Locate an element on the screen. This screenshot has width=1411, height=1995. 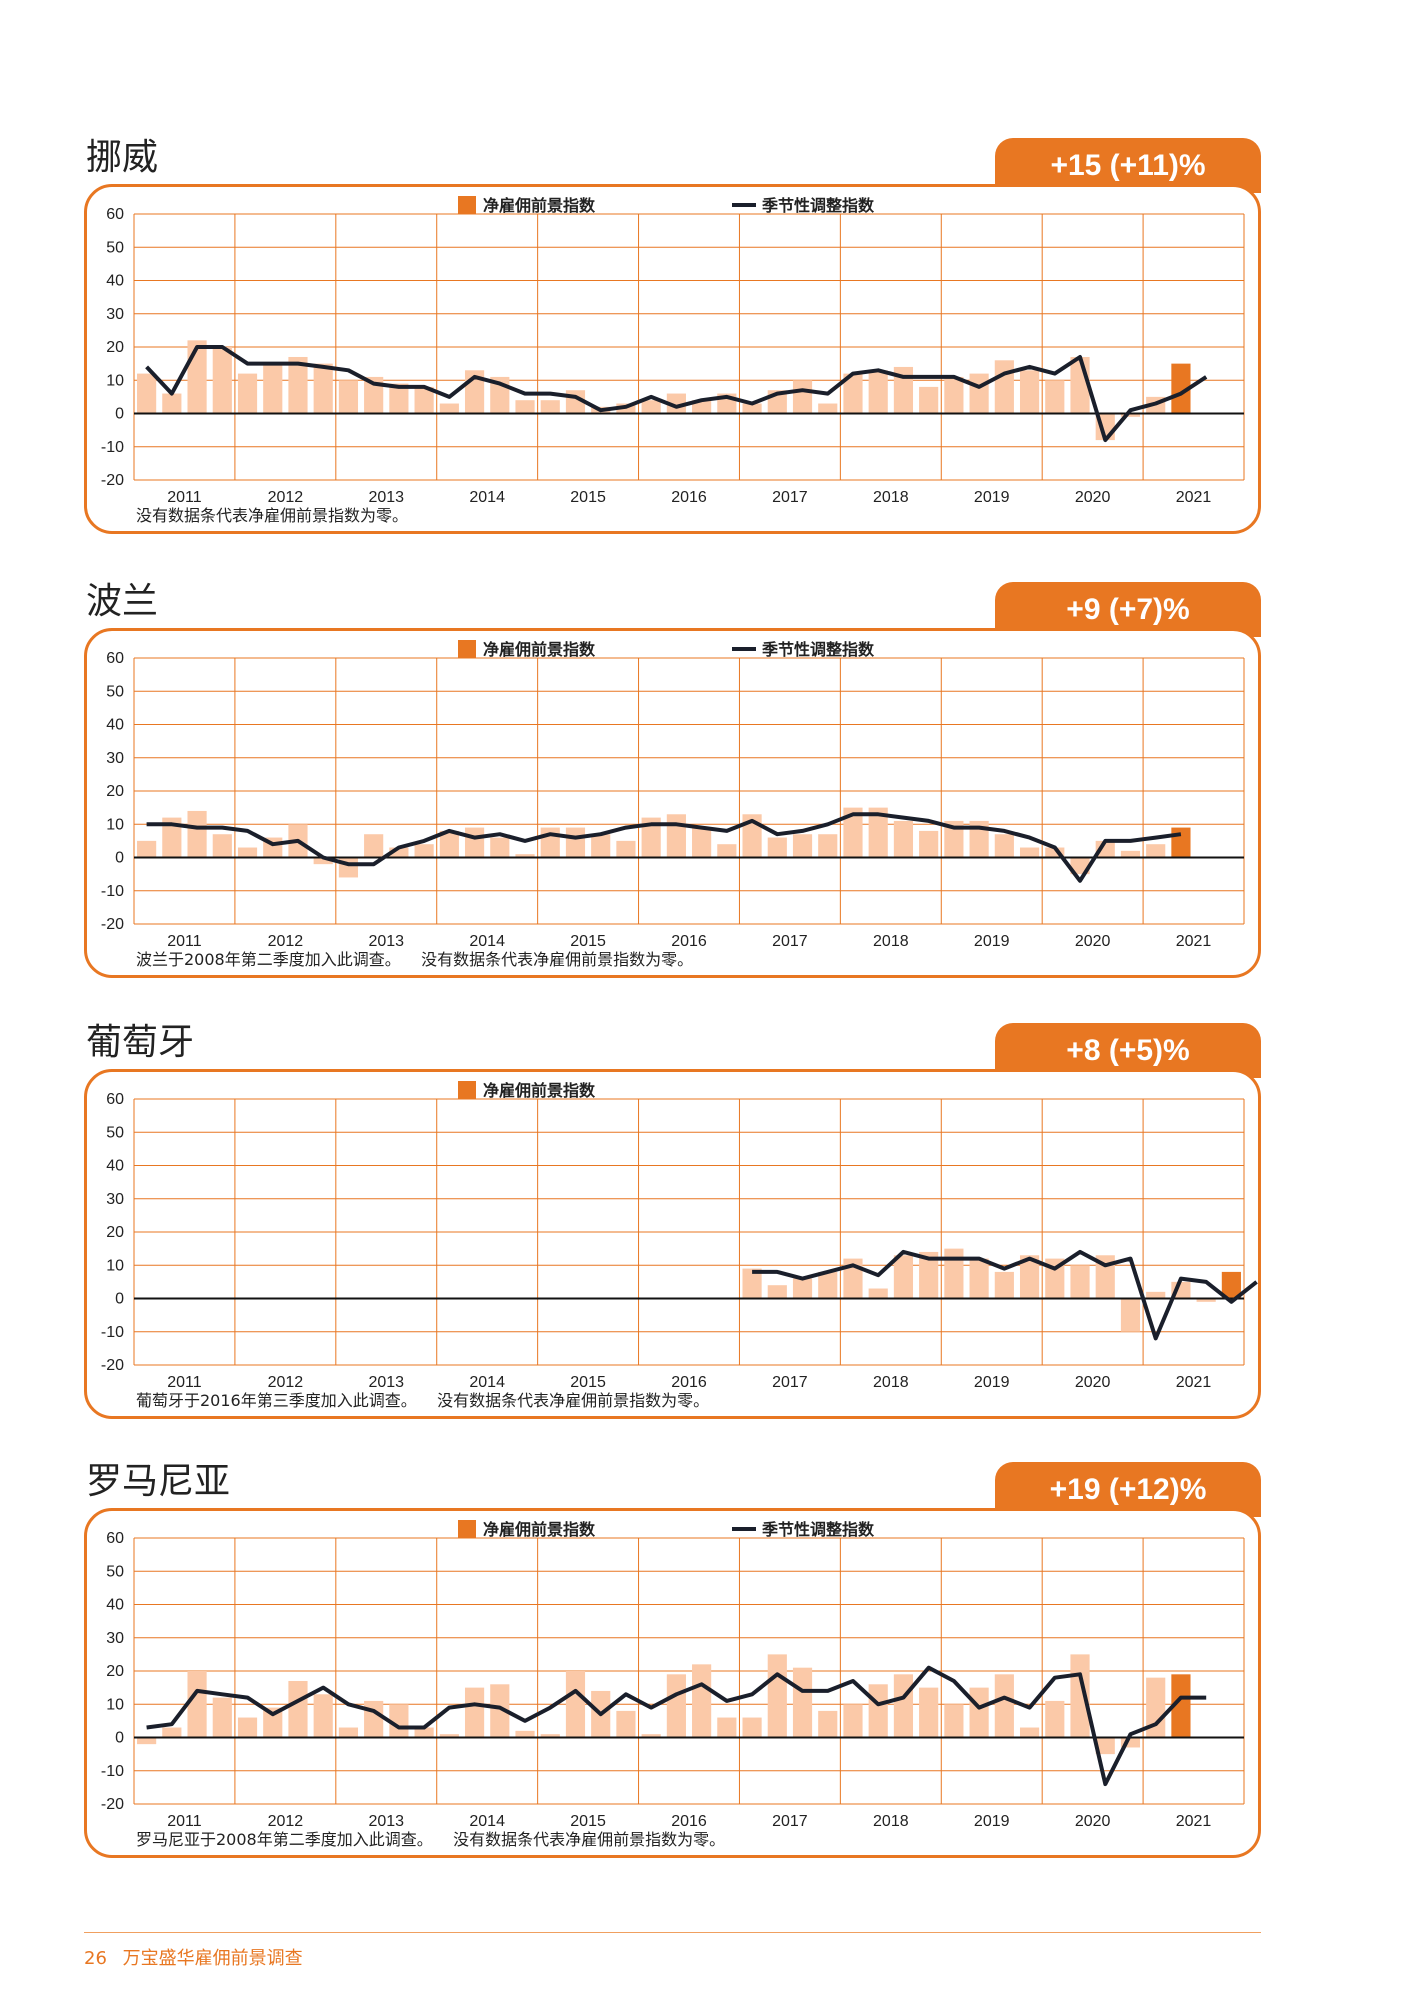
x-tick-label: 2019 is located at coordinates (992, 1382).